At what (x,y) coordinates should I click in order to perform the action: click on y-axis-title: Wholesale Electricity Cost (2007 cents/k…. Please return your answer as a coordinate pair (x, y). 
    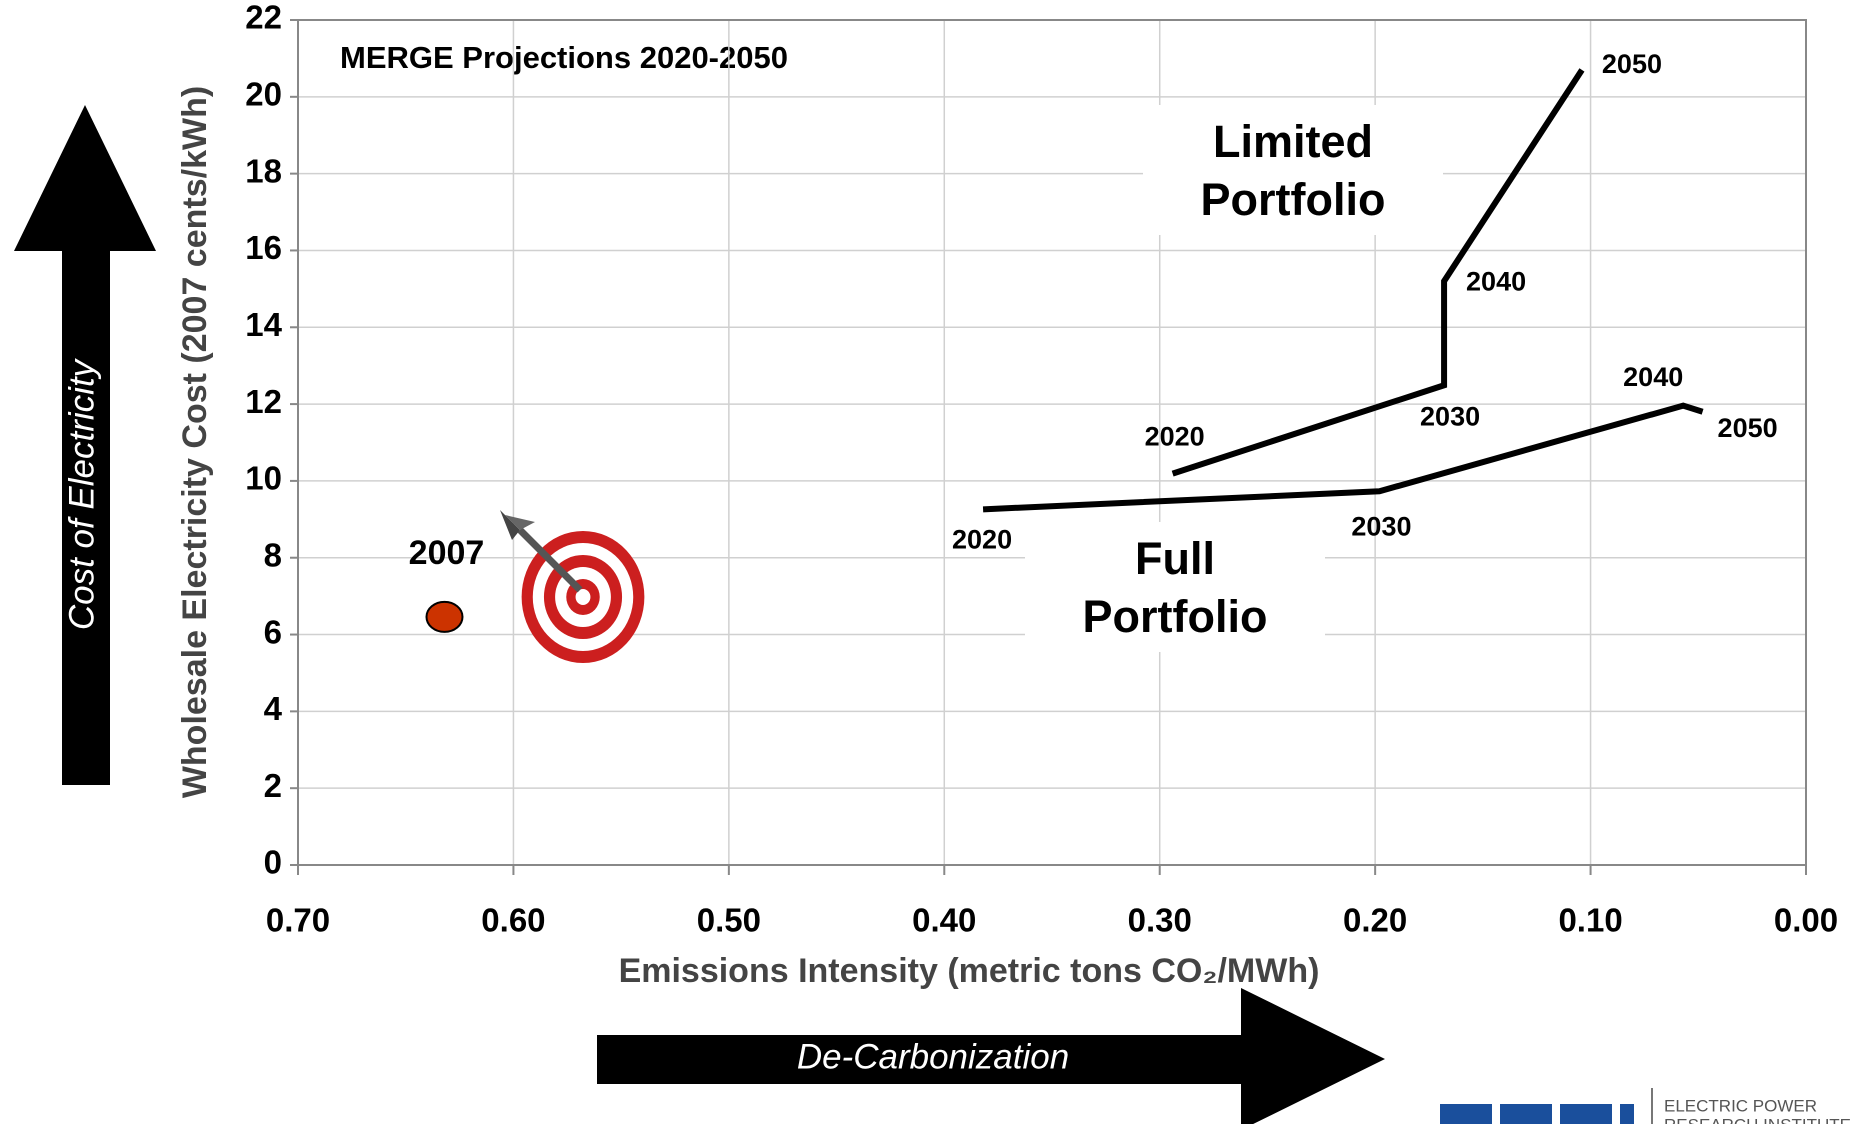
    Looking at the image, I should click on (195, 442).